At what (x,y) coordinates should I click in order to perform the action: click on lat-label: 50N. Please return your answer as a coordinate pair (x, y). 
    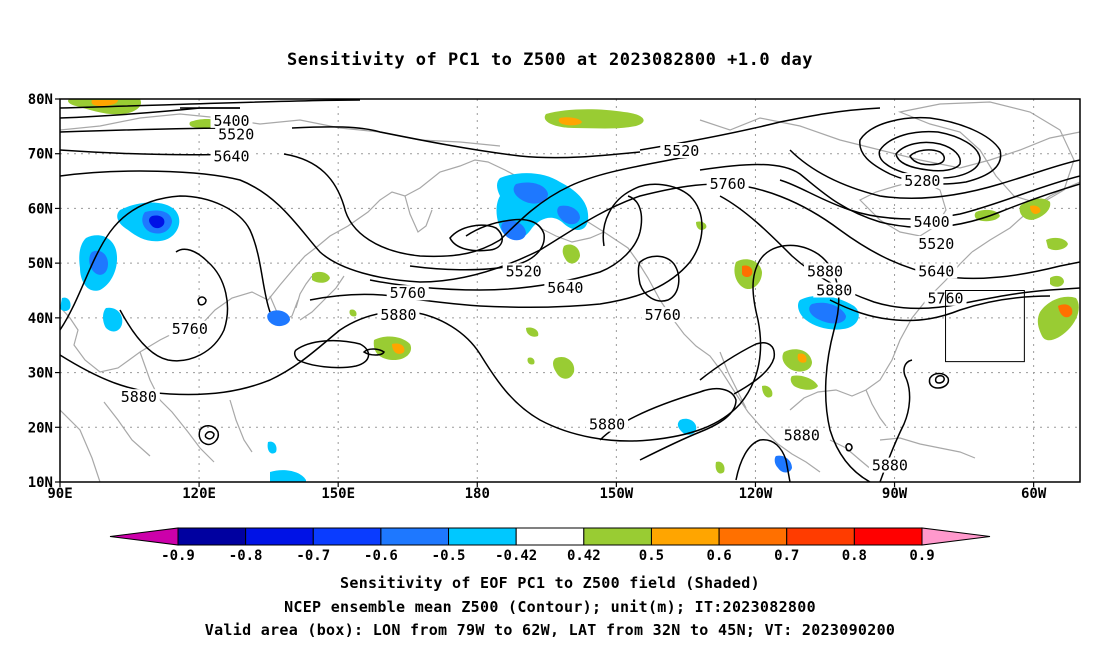
    Looking at the image, I should click on (40, 264).